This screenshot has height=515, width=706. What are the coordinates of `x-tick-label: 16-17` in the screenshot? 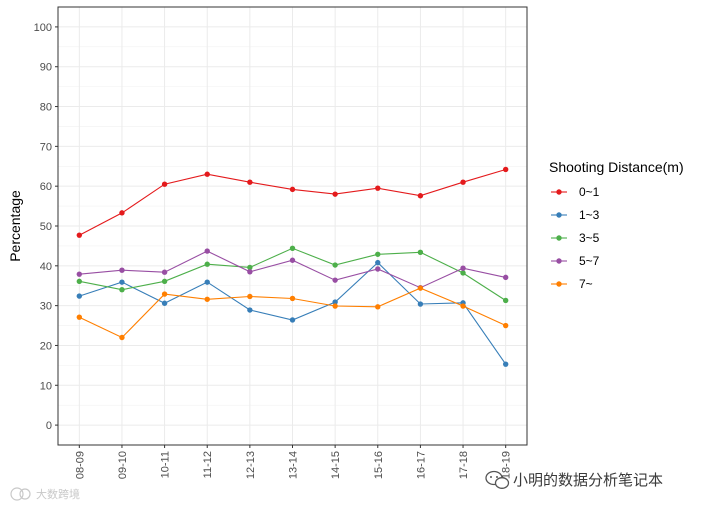 It's located at (421, 465).